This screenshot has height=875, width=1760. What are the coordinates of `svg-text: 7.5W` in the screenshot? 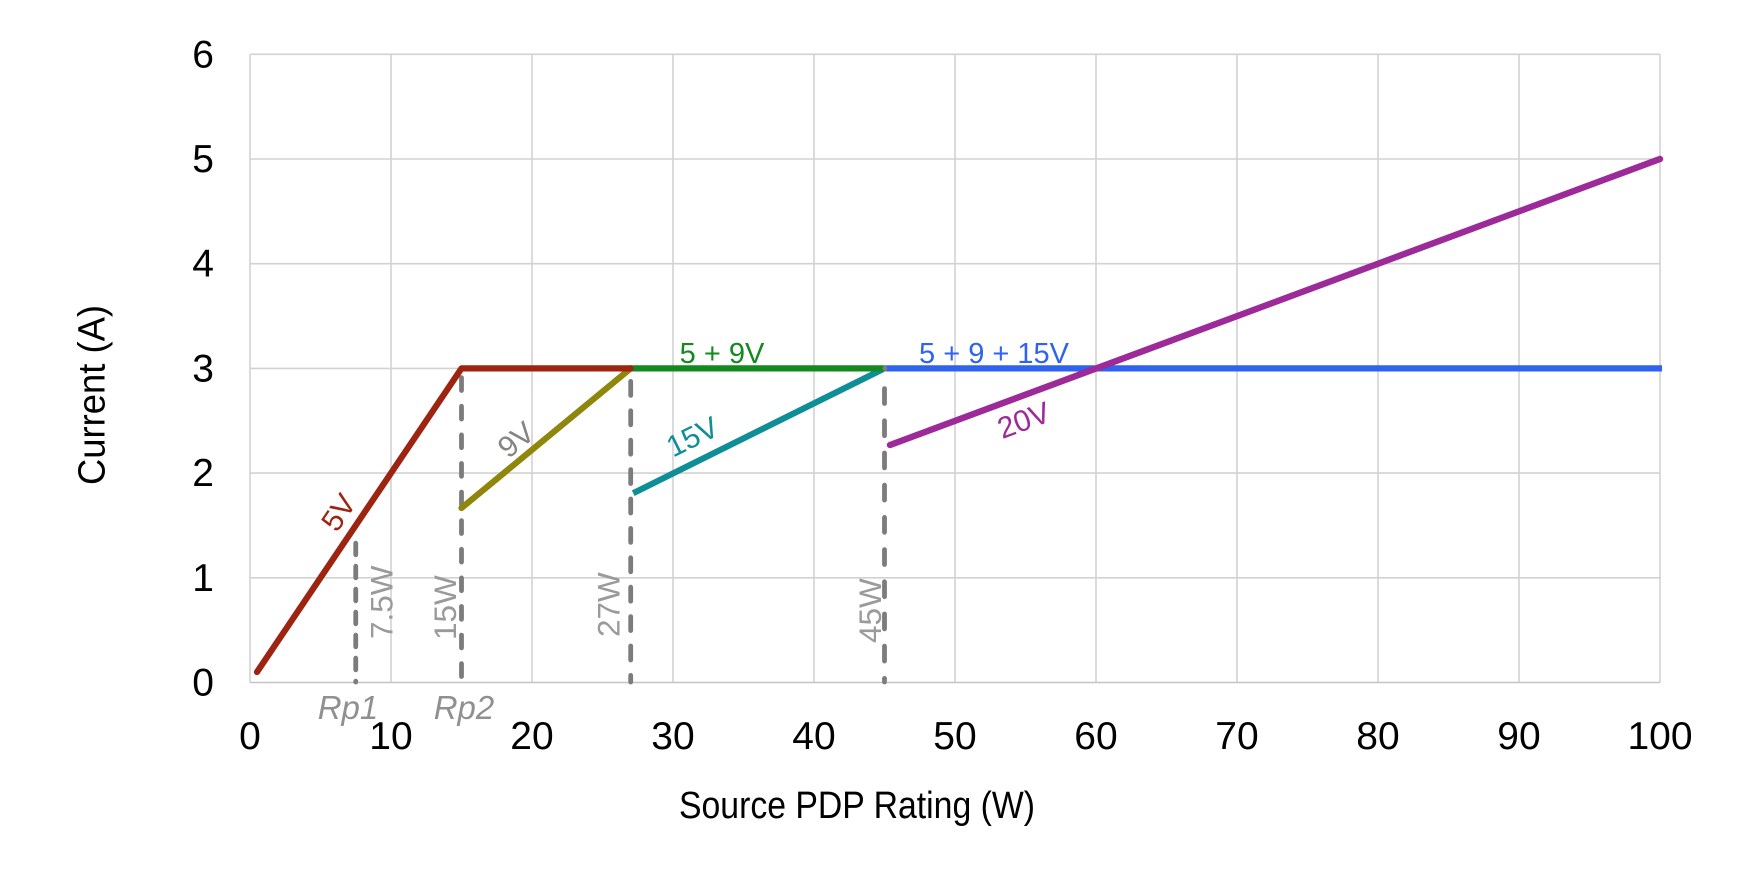 It's located at (382, 602).